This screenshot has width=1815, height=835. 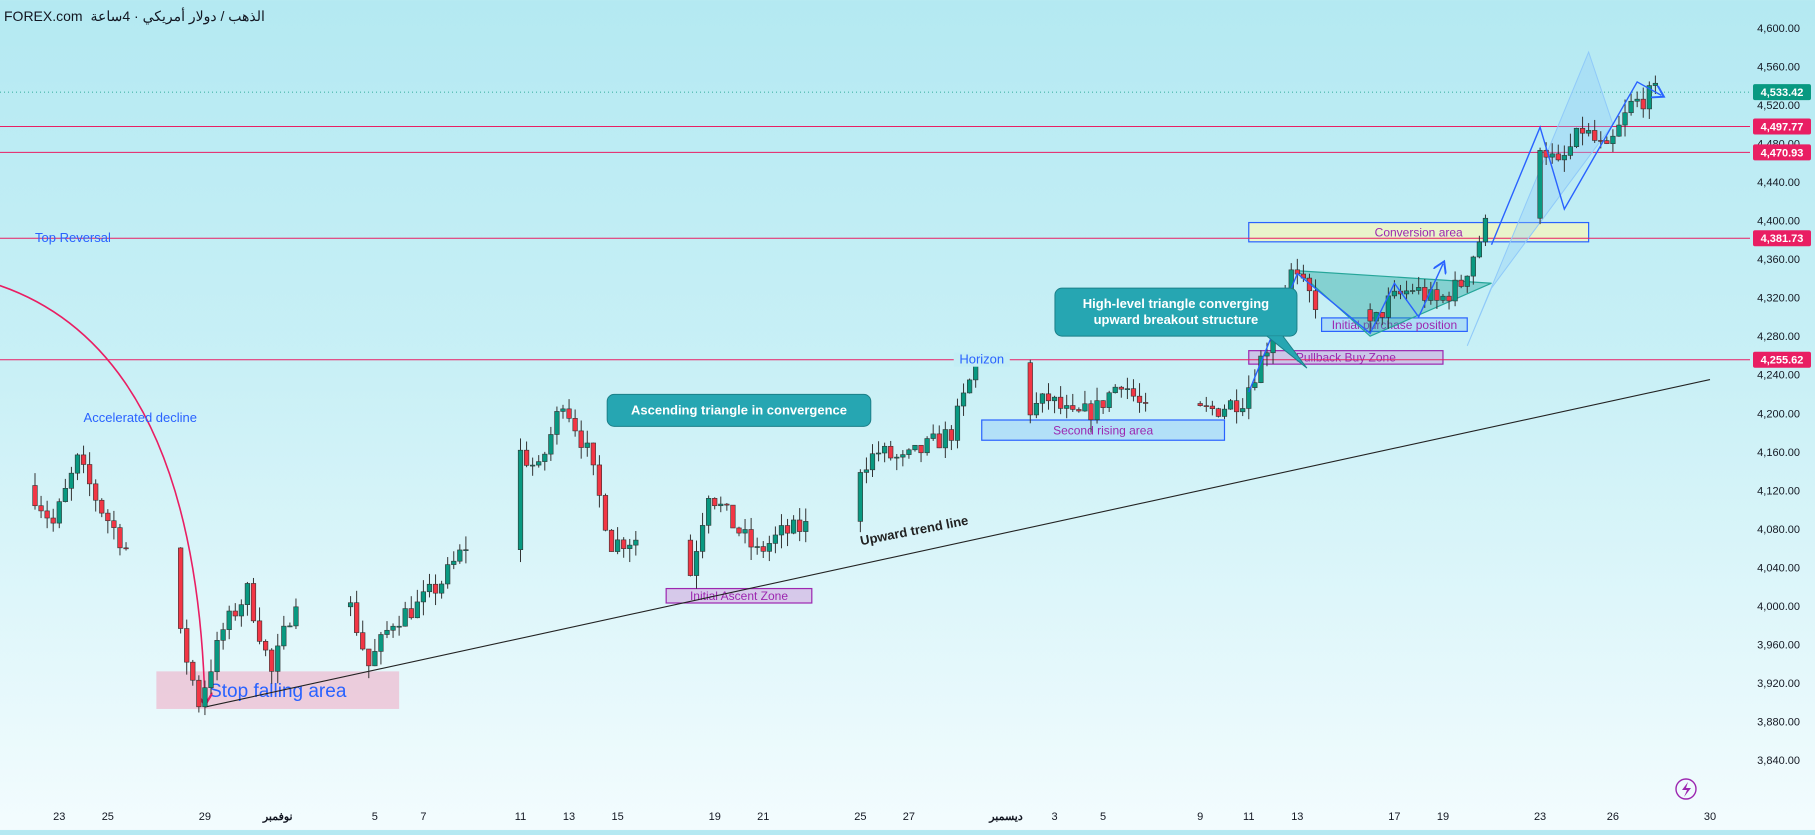 What do you see at coordinates (1103, 430) in the screenshot?
I see `zone-box` at bounding box center [1103, 430].